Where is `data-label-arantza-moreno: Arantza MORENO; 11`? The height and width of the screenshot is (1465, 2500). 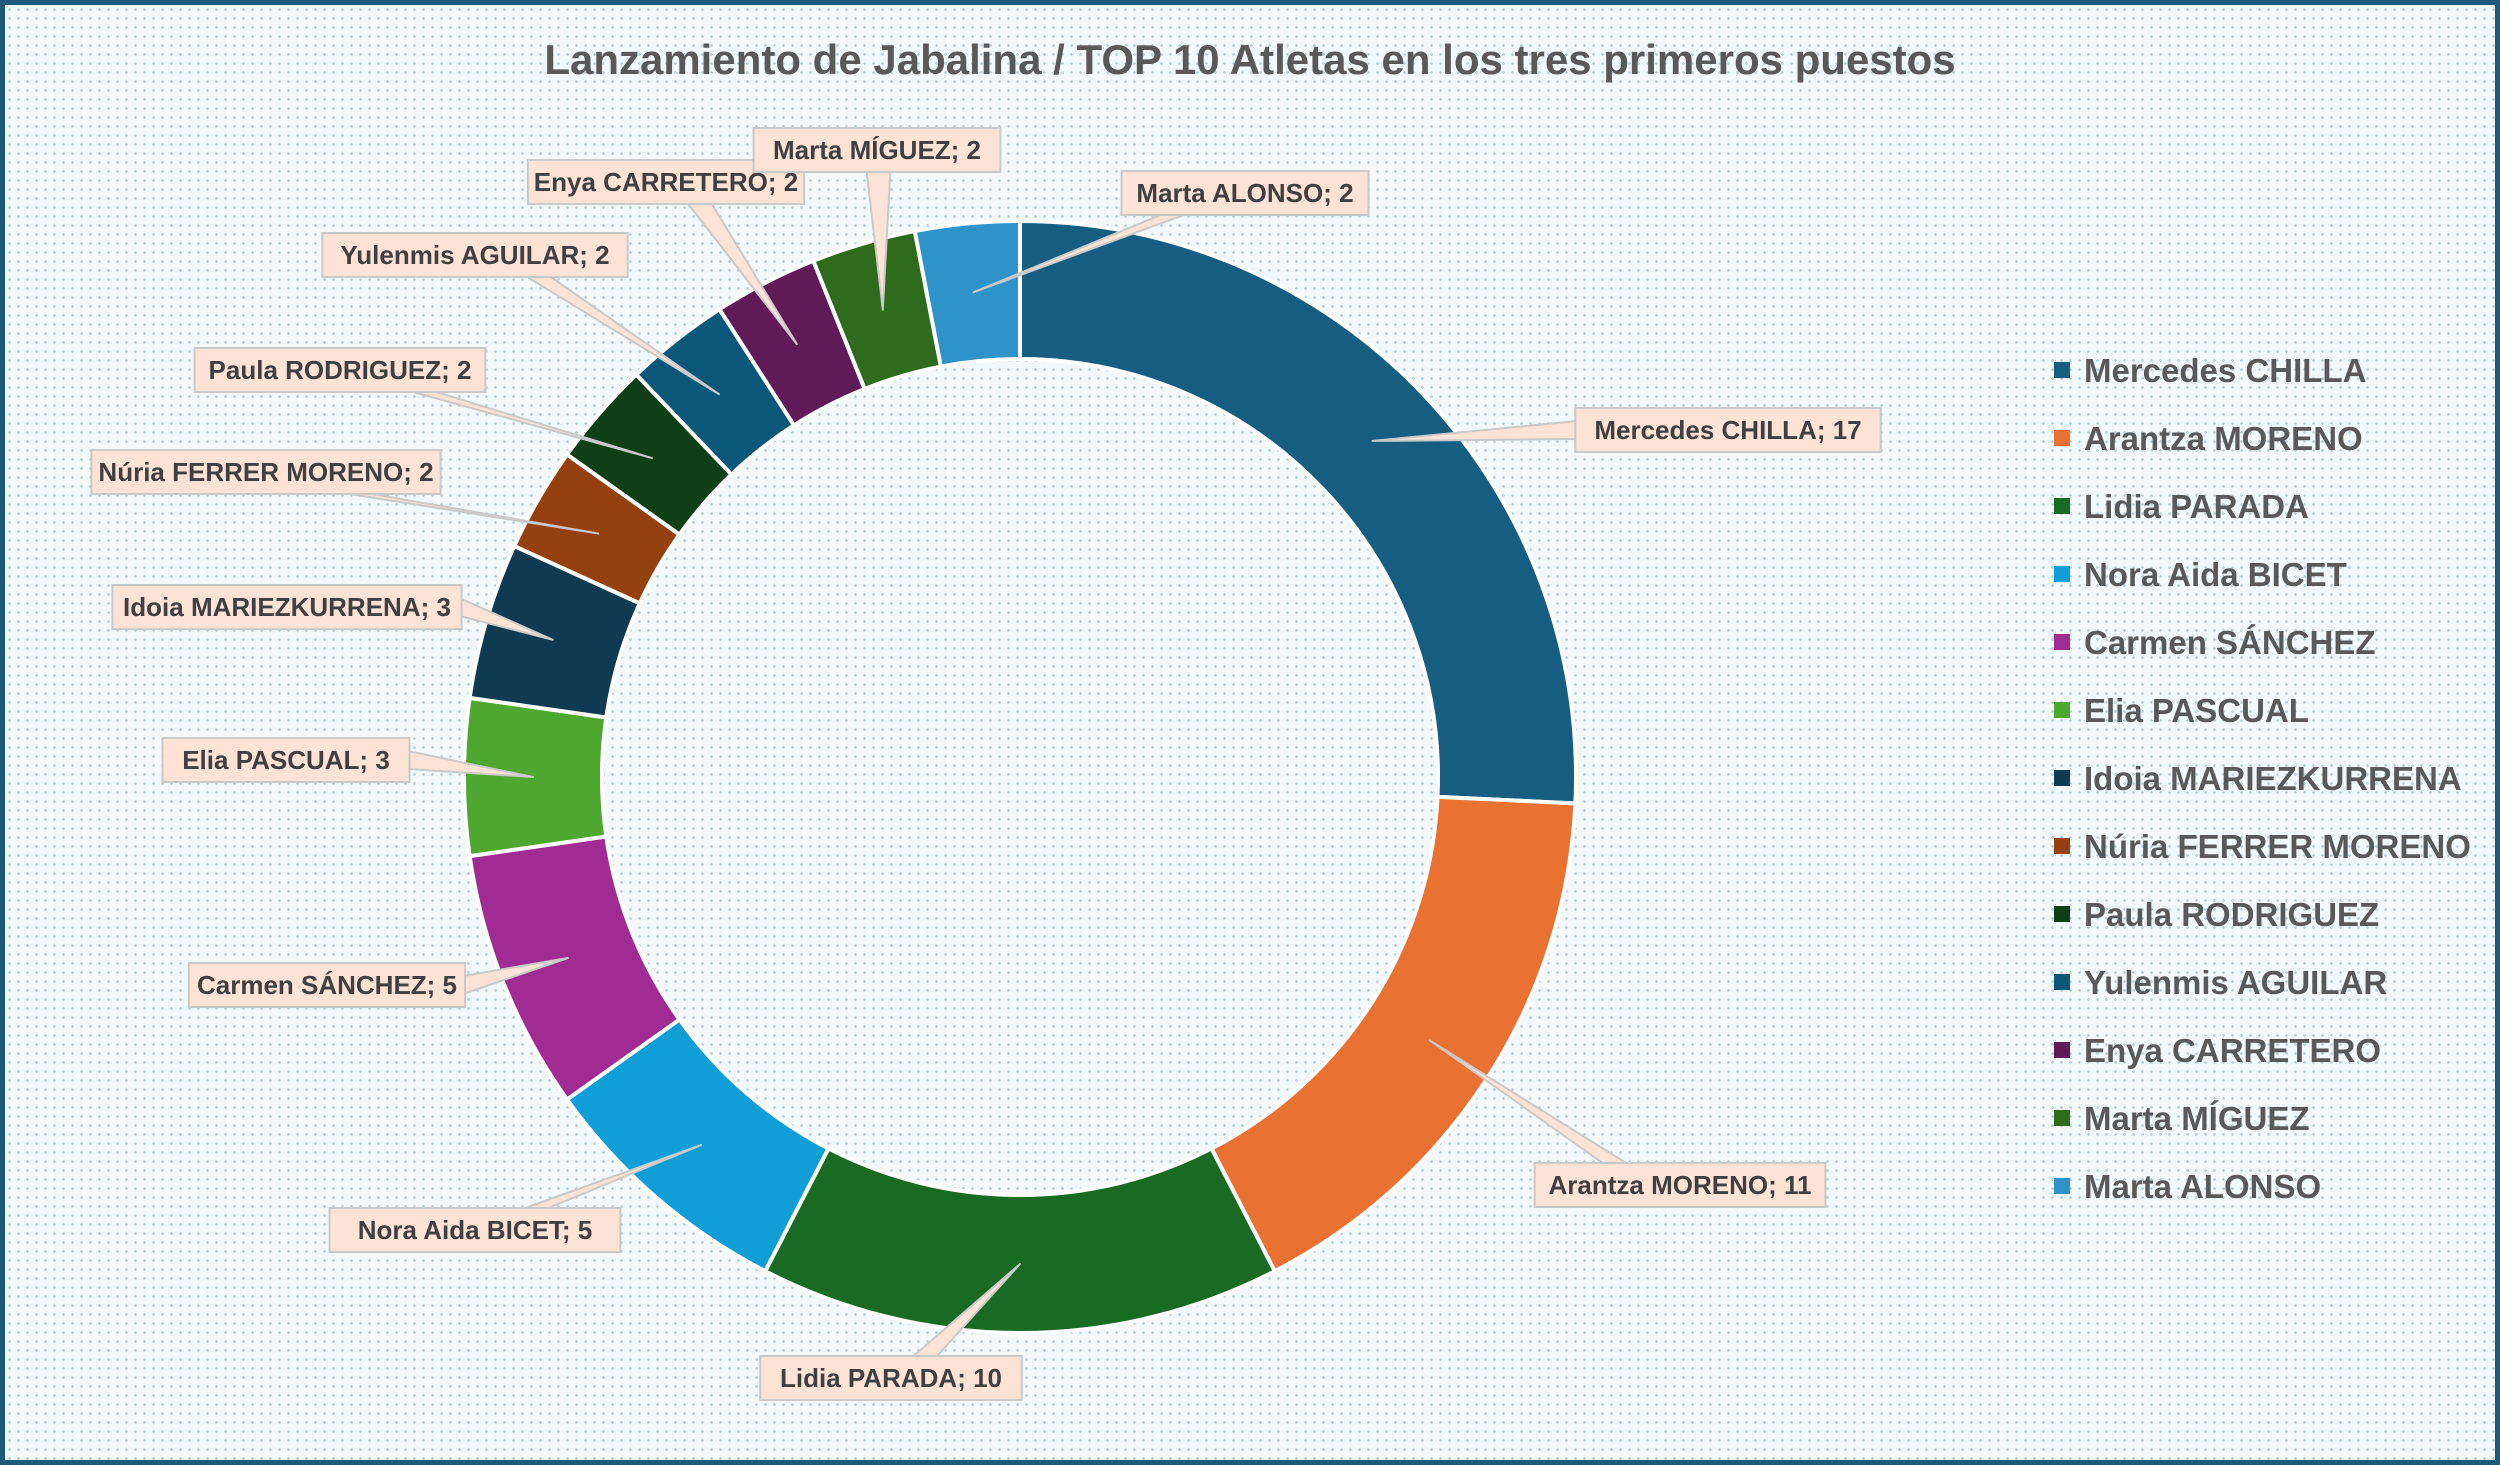
data-label-arantza-moreno: Arantza MORENO; 11 is located at coordinates (1627, 1123).